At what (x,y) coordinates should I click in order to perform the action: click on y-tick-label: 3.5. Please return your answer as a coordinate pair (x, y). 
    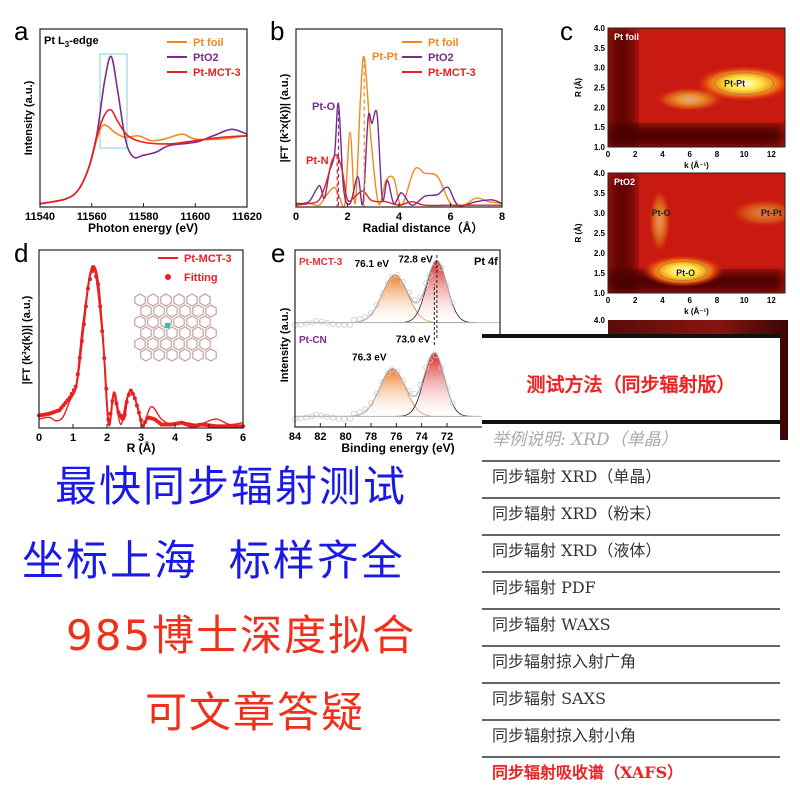
    Looking at the image, I should click on (600, 48).